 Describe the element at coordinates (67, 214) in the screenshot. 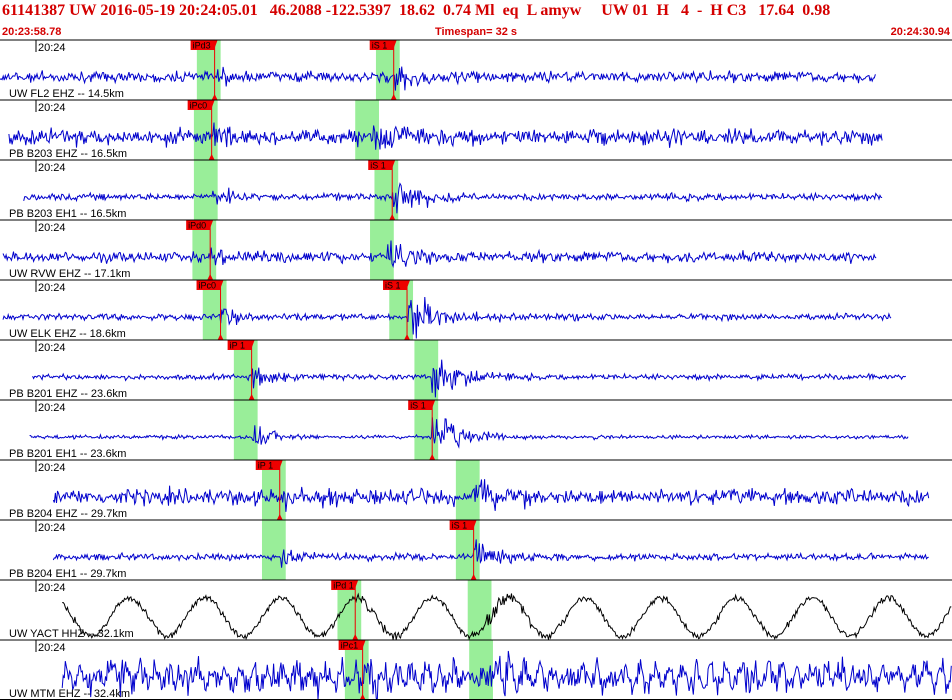

I see `trace-station-label-2: PB B203 EH1 -- 16.5km` at that location.